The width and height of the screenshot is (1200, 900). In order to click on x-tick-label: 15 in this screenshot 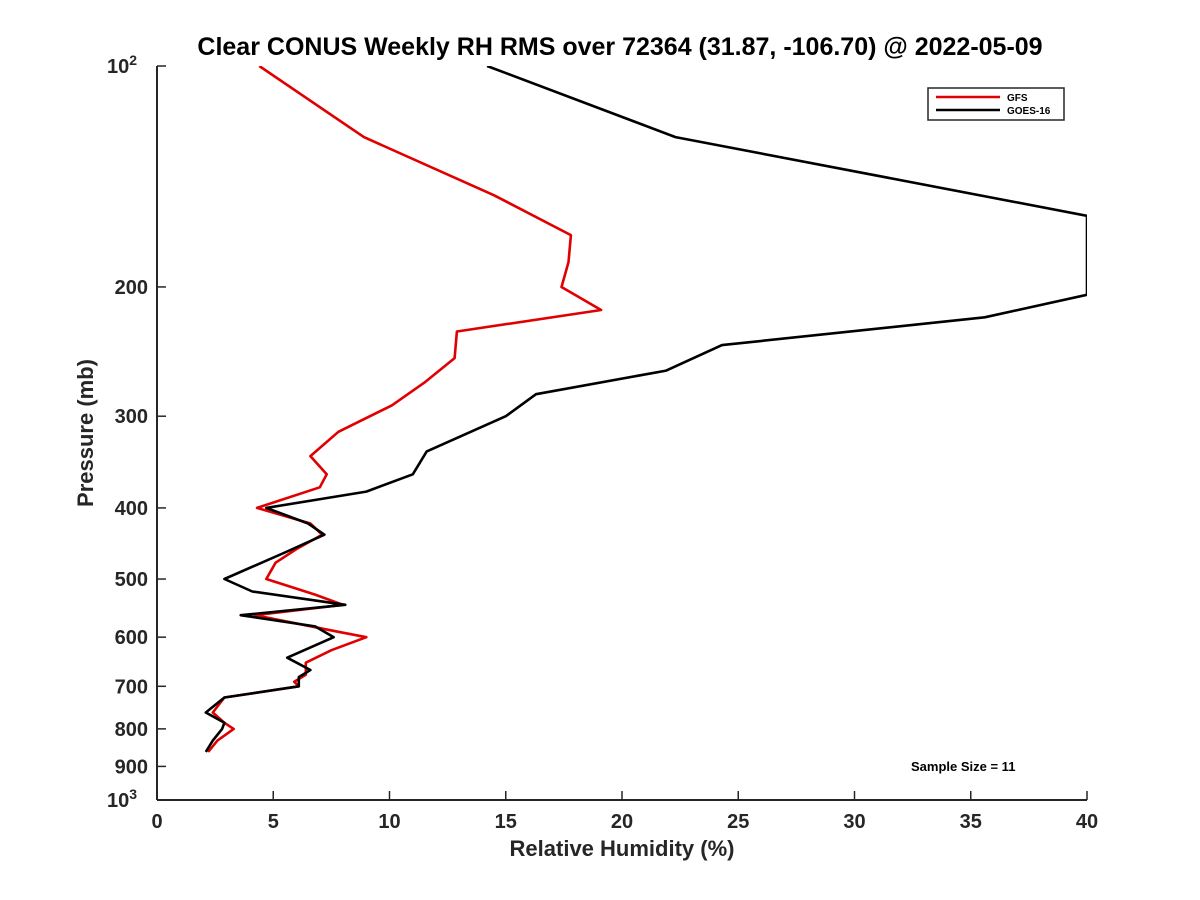, I will do `click(506, 822)`.